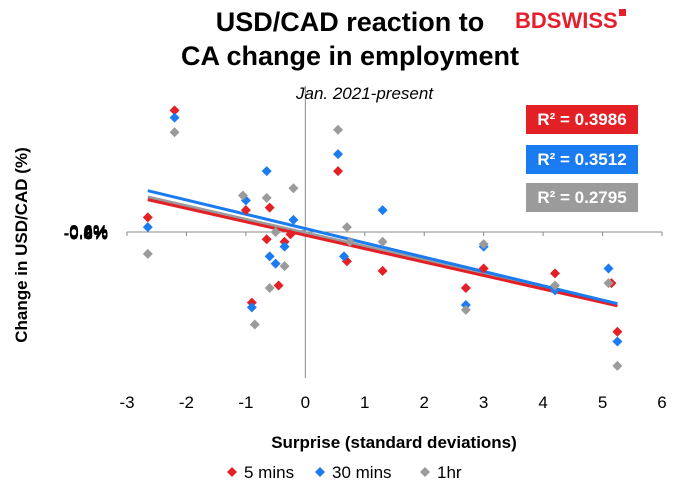 Image resolution: width=700 pixels, height=499 pixels. Describe the element at coordinates (186, 402) in the screenshot. I see `x-tick-label: -2` at that location.